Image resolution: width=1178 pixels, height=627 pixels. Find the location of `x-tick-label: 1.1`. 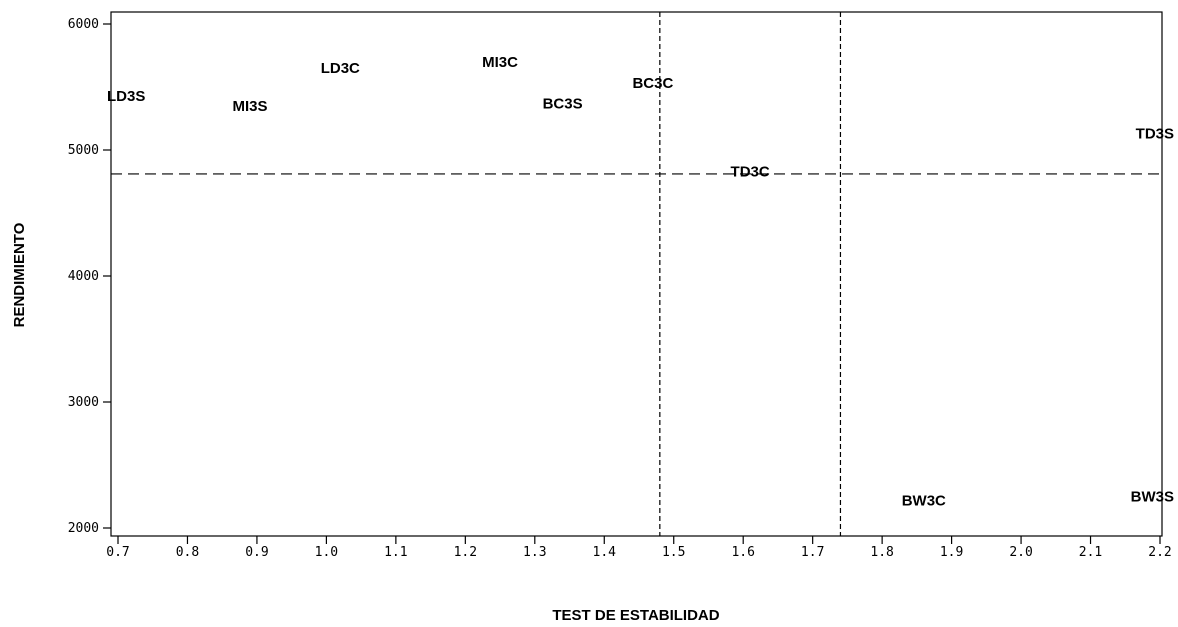

x-tick-label: 1.1 is located at coordinates (395, 552).